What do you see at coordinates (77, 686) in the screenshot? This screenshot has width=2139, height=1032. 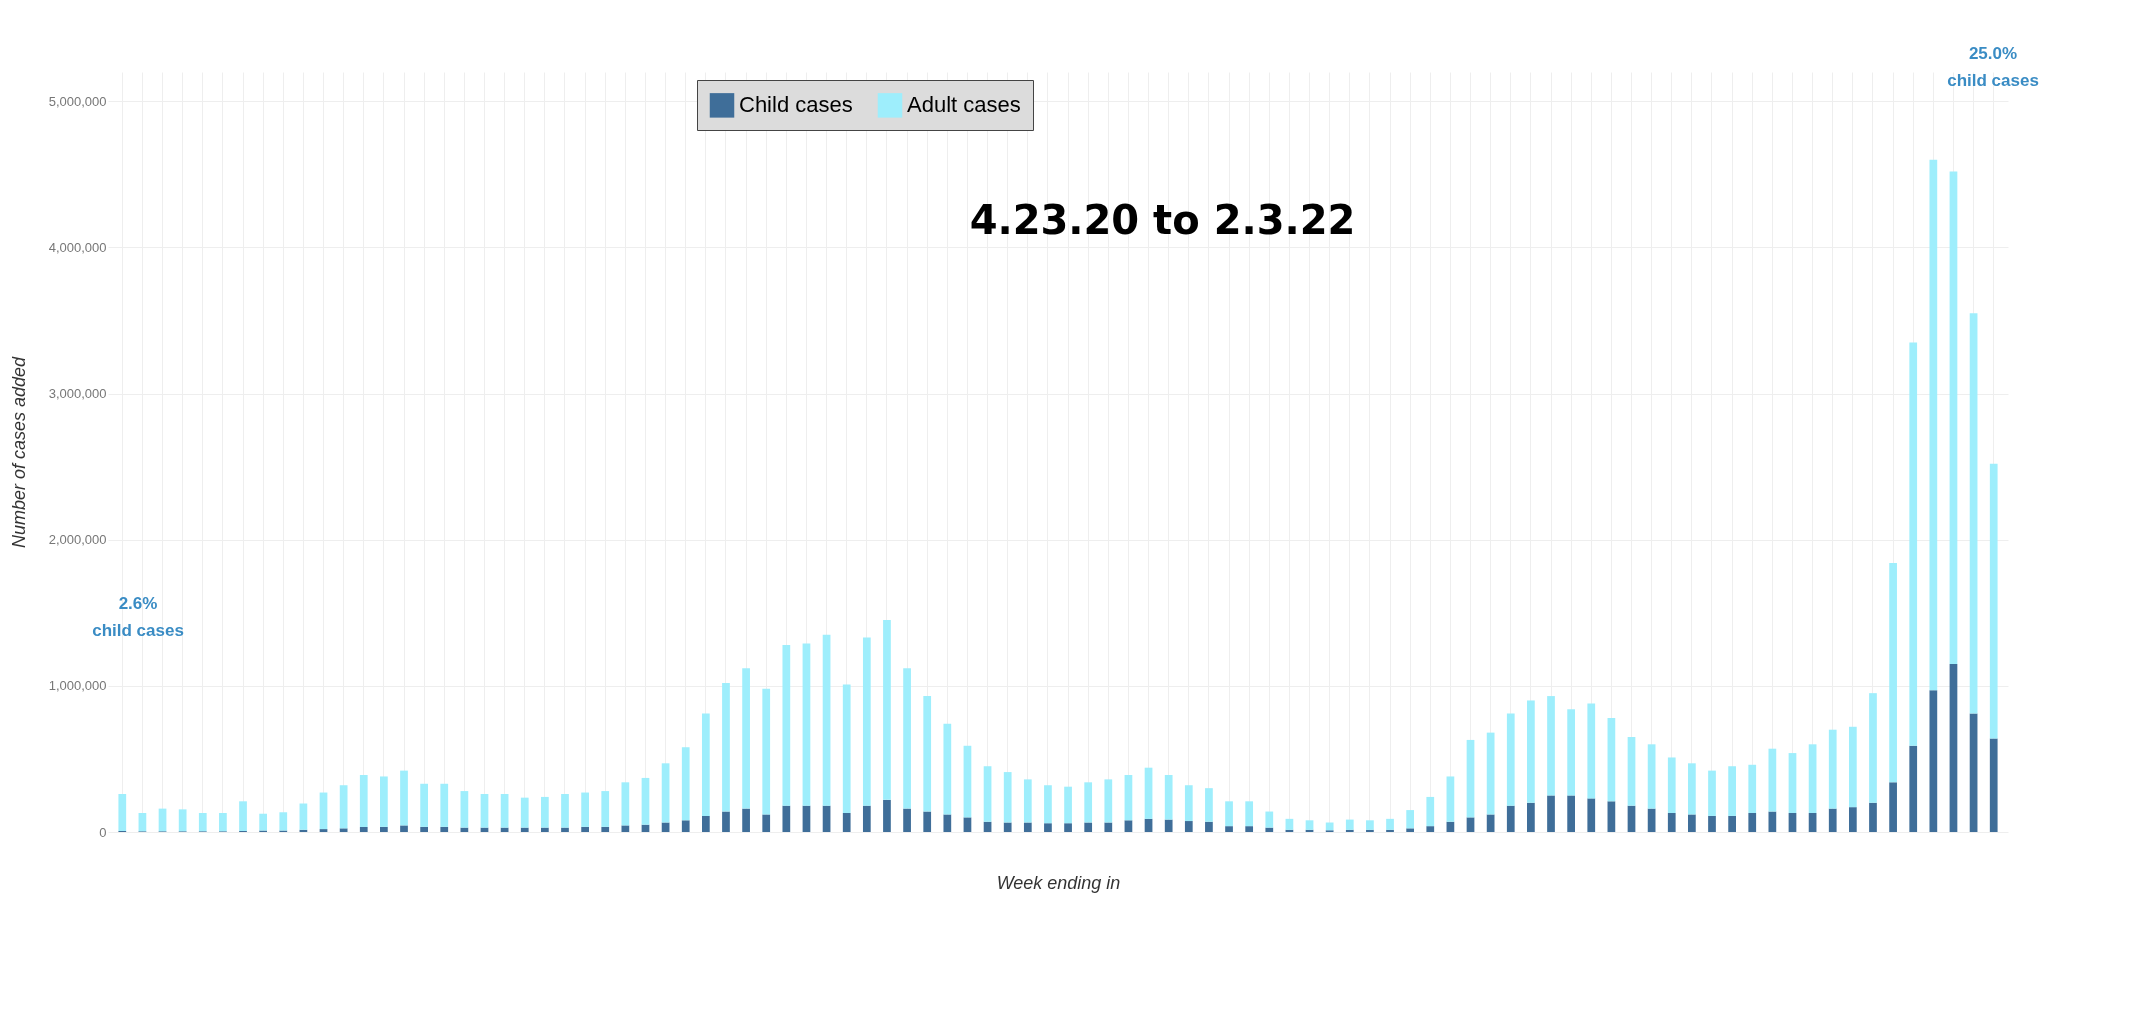 I see `y-tick-label: 1,000,000` at bounding box center [77, 686].